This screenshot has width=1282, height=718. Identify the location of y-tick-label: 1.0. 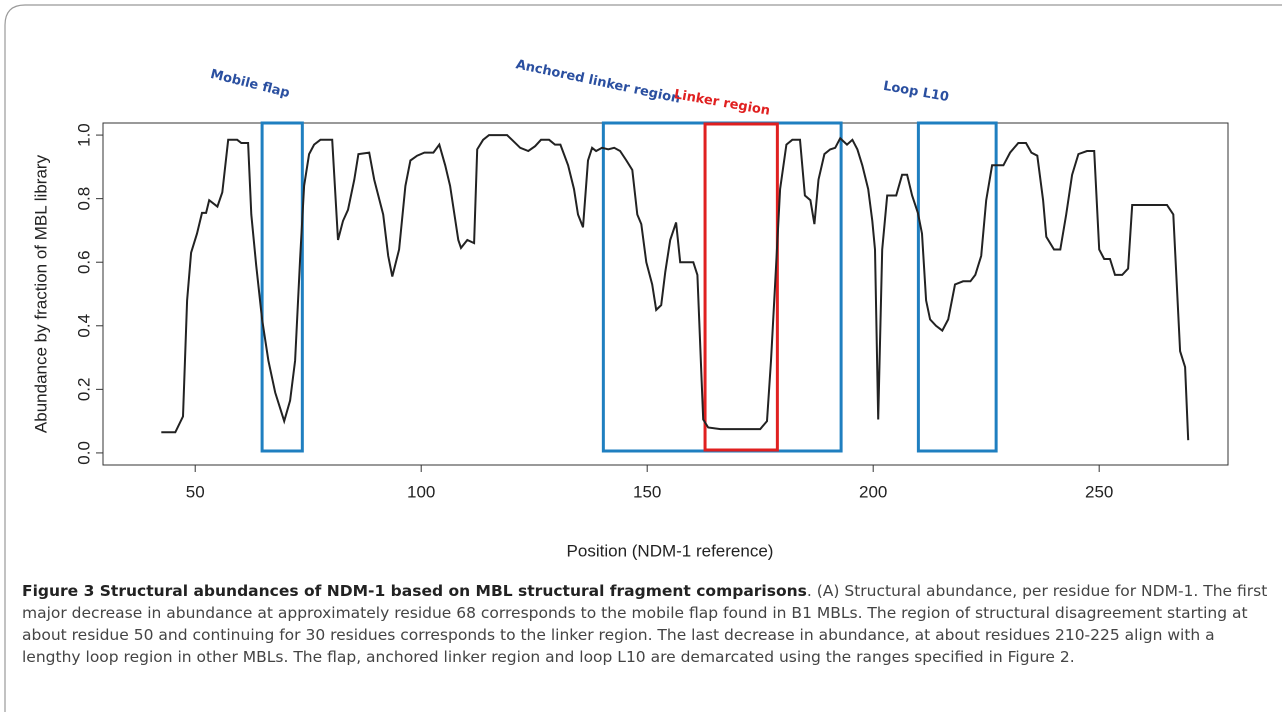
(83, 135).